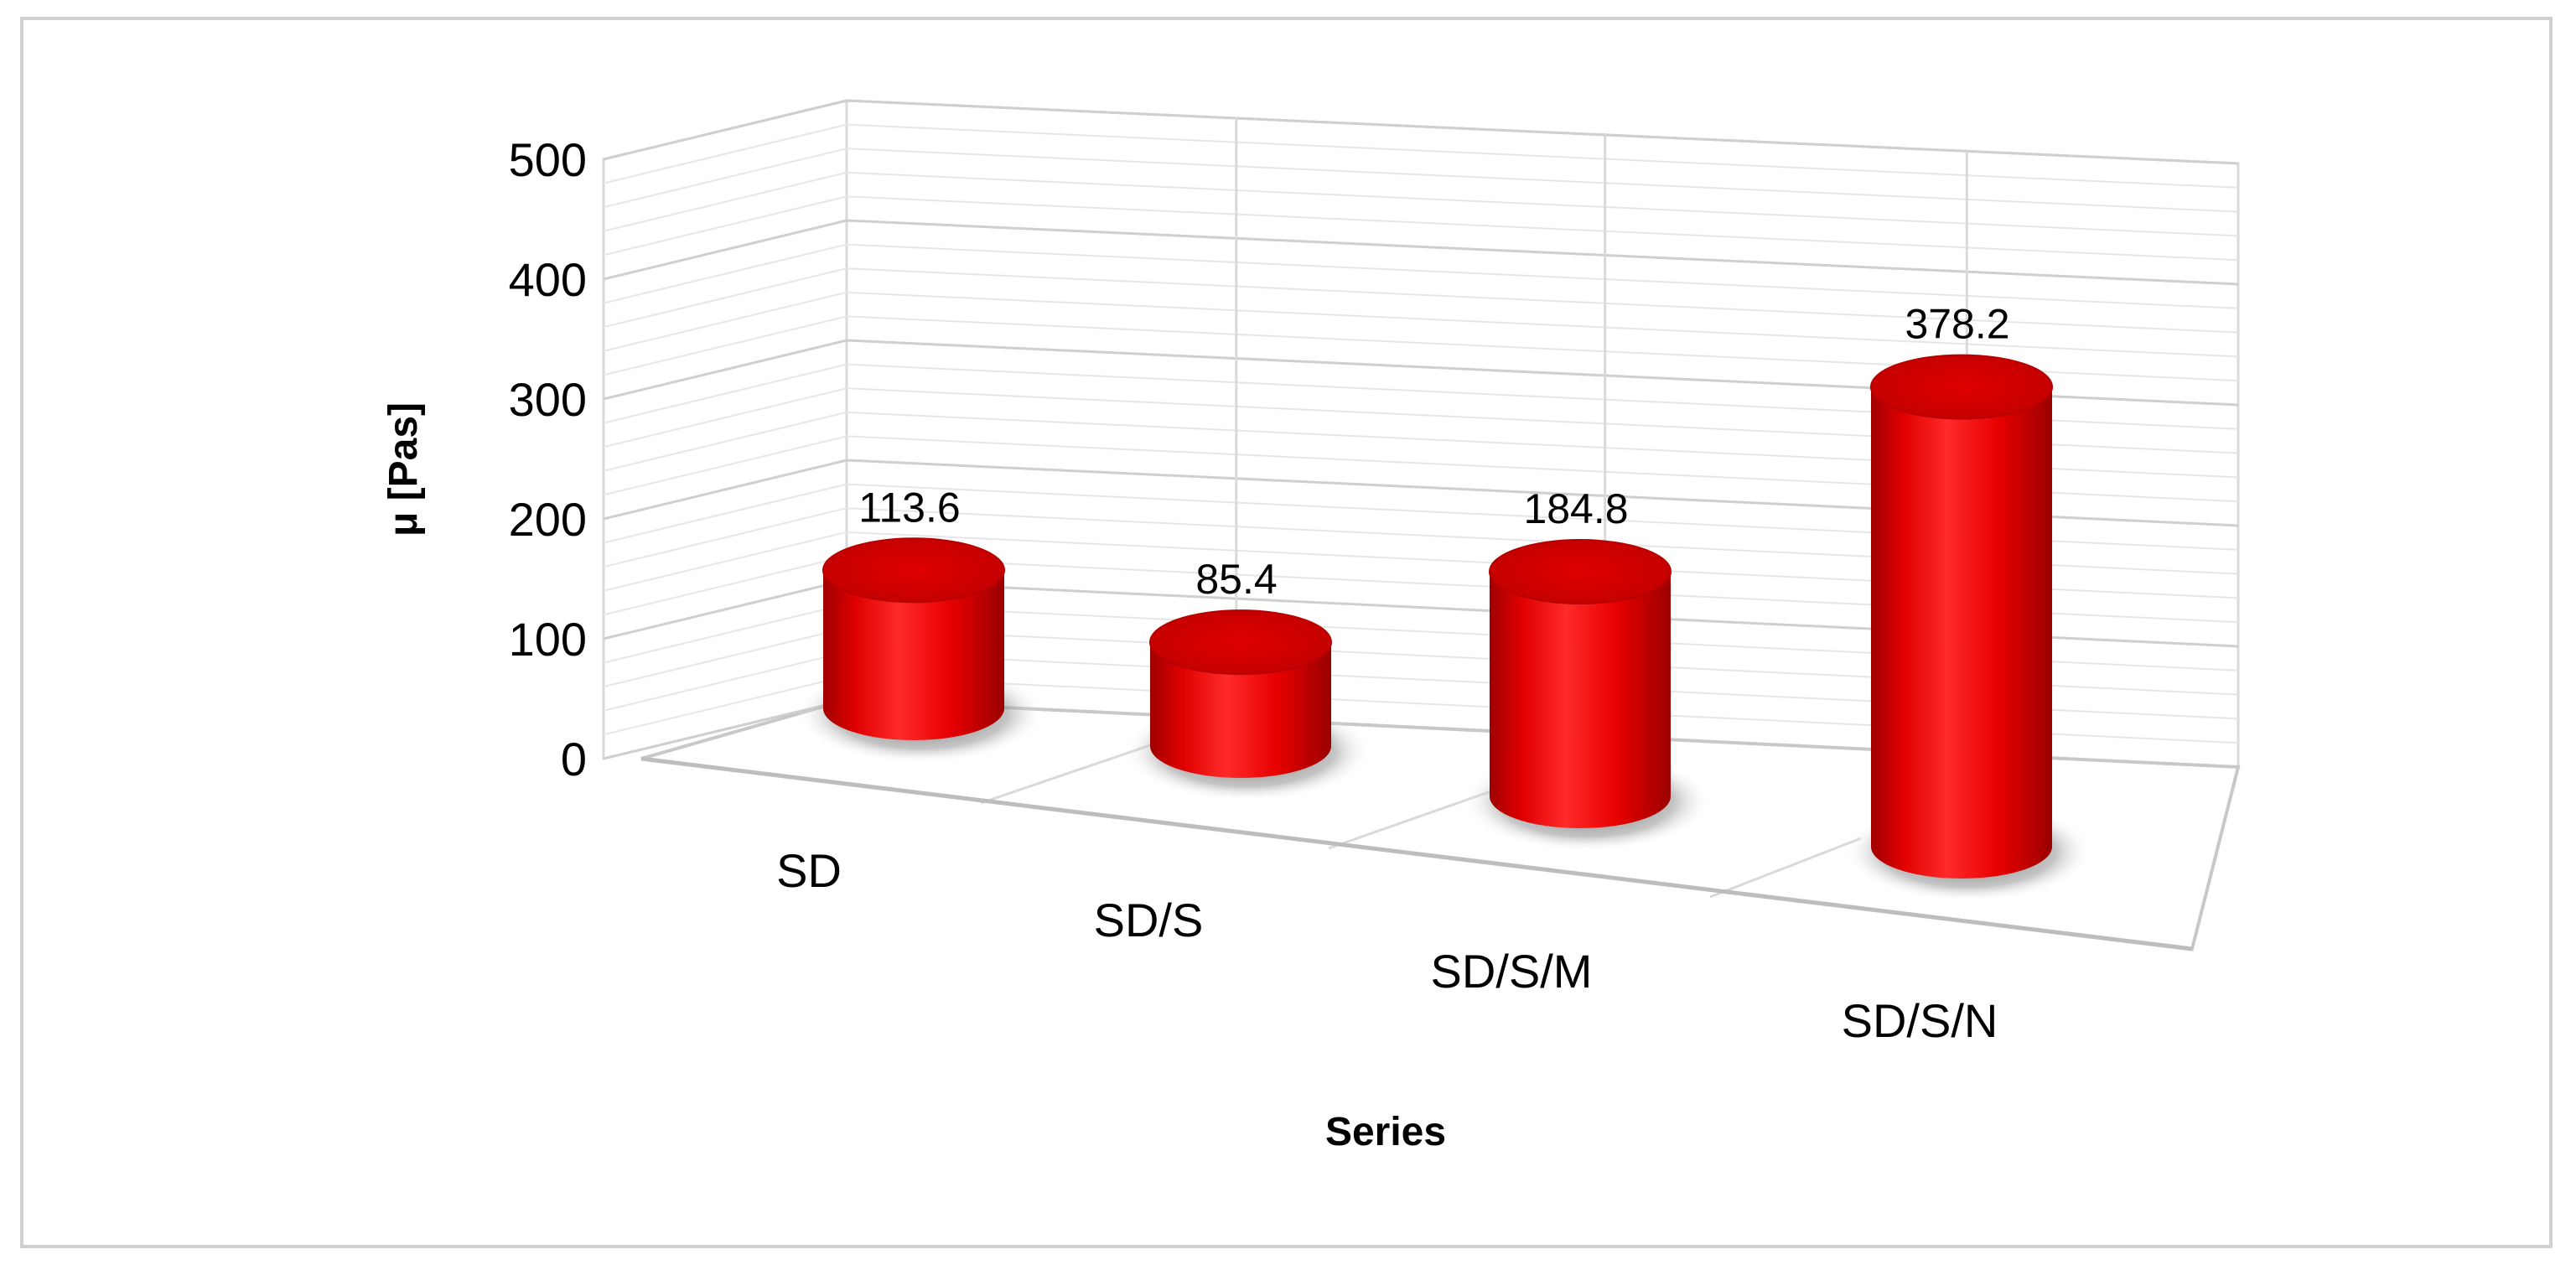 This screenshot has width=2576, height=1270. I want to click on y-tick-label: 0, so click(574, 759).